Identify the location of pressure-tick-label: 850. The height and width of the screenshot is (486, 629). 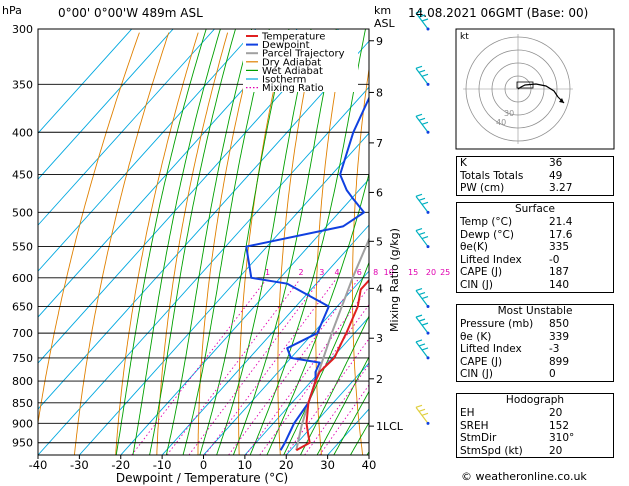
(22, 403).